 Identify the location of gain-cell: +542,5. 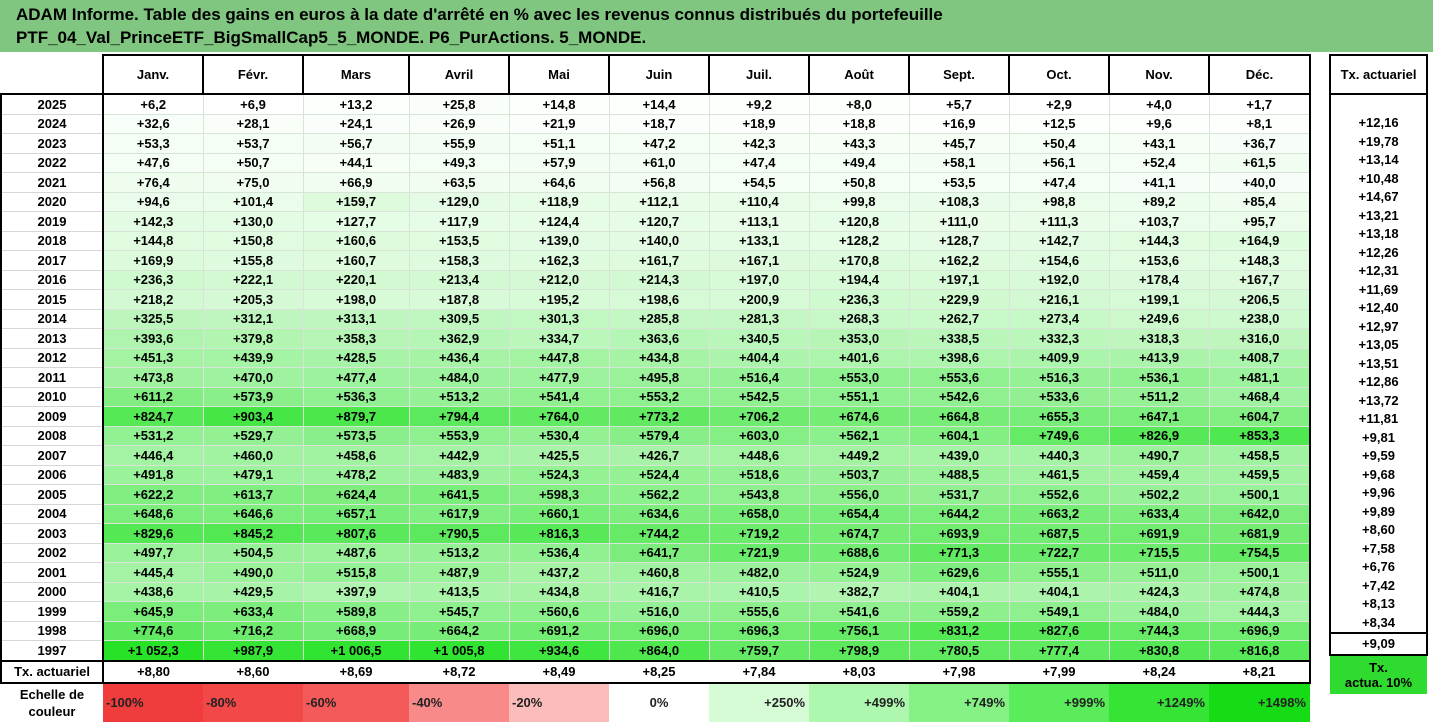
(759, 396).